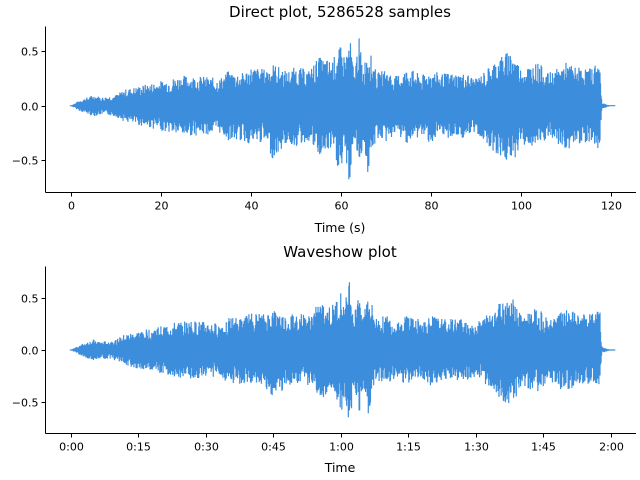 This screenshot has height=480, width=640. What do you see at coordinates (543, 447) in the screenshot?
I see `waveshow-plot-x-tick-label: 1:45` at bounding box center [543, 447].